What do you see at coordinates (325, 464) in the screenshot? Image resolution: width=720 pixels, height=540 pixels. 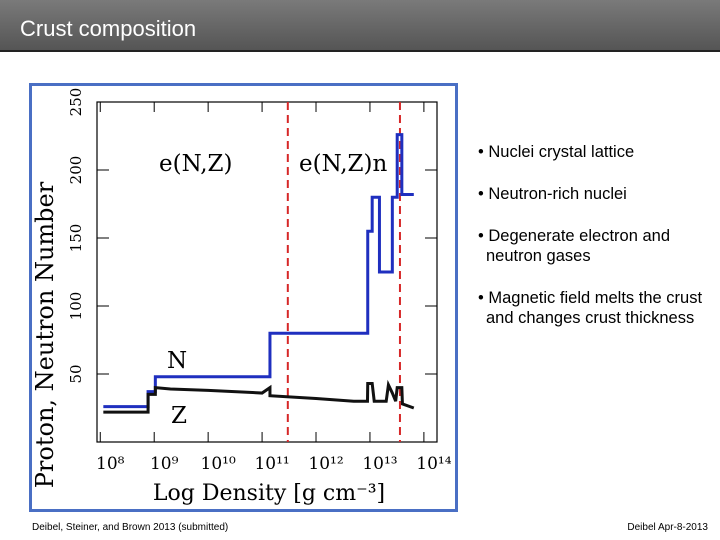 I see `x-tick-label: 10¹²` at bounding box center [325, 464].